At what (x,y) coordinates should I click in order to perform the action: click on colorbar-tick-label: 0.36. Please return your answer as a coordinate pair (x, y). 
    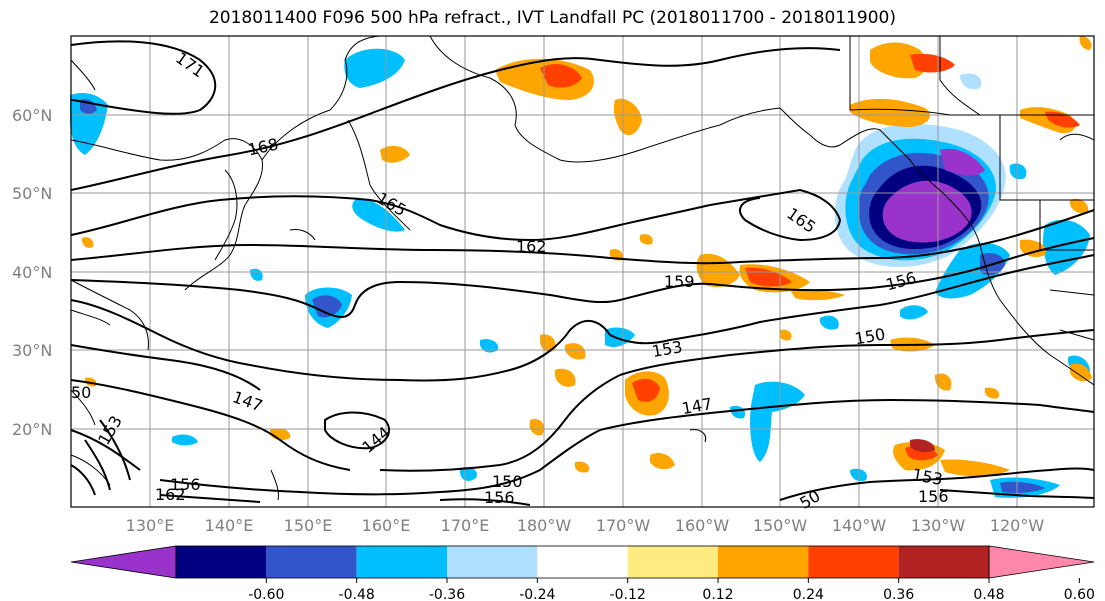
    Looking at the image, I should click on (898, 594).